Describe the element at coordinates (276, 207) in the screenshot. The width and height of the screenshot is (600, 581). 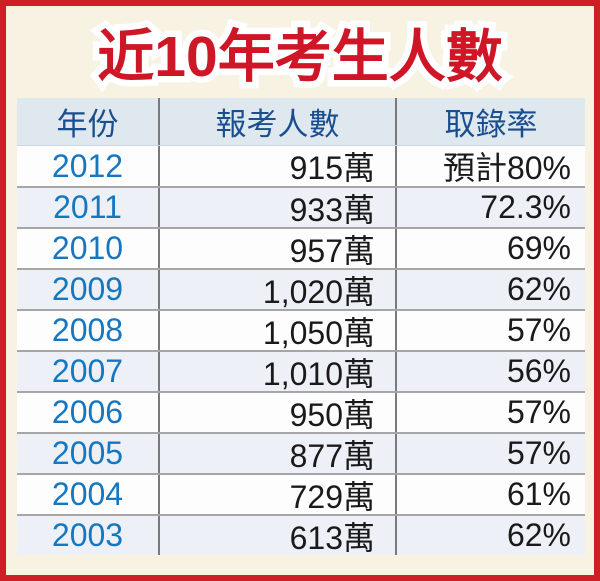
I see `applicants-cell: 933萬` at that location.